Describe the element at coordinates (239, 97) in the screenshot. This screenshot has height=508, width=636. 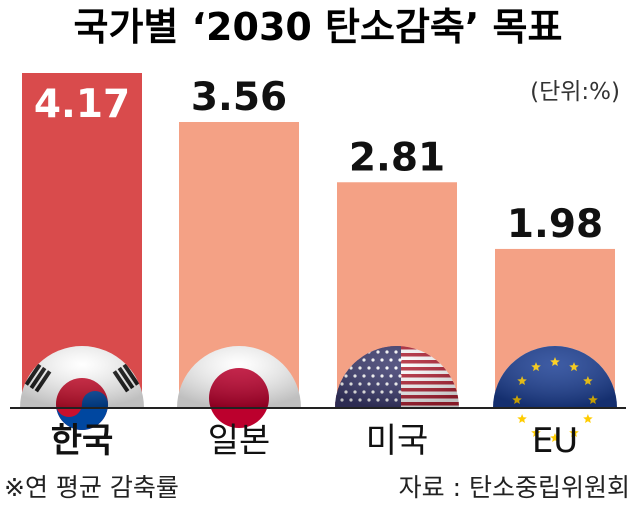
I see `value-label-2: 3.56` at that location.